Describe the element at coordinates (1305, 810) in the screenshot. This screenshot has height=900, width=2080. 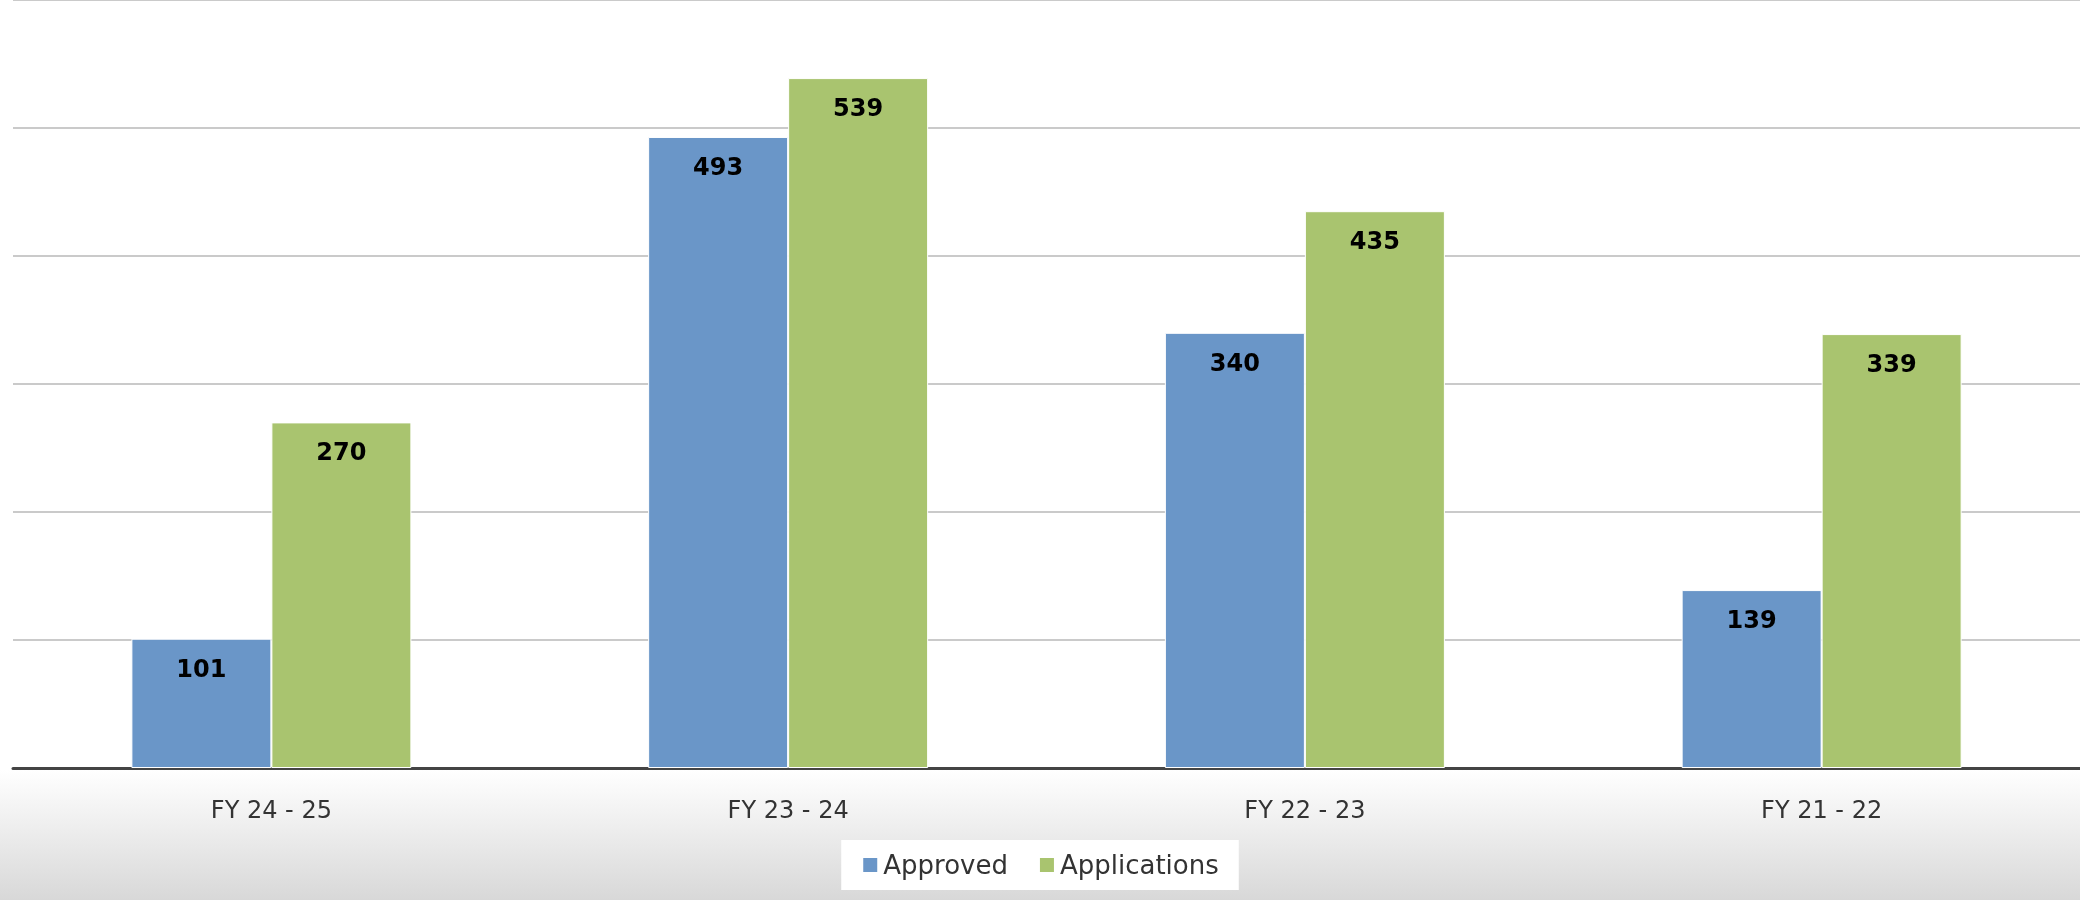
I see `x-tick-label: FY 22 - 23` at that location.